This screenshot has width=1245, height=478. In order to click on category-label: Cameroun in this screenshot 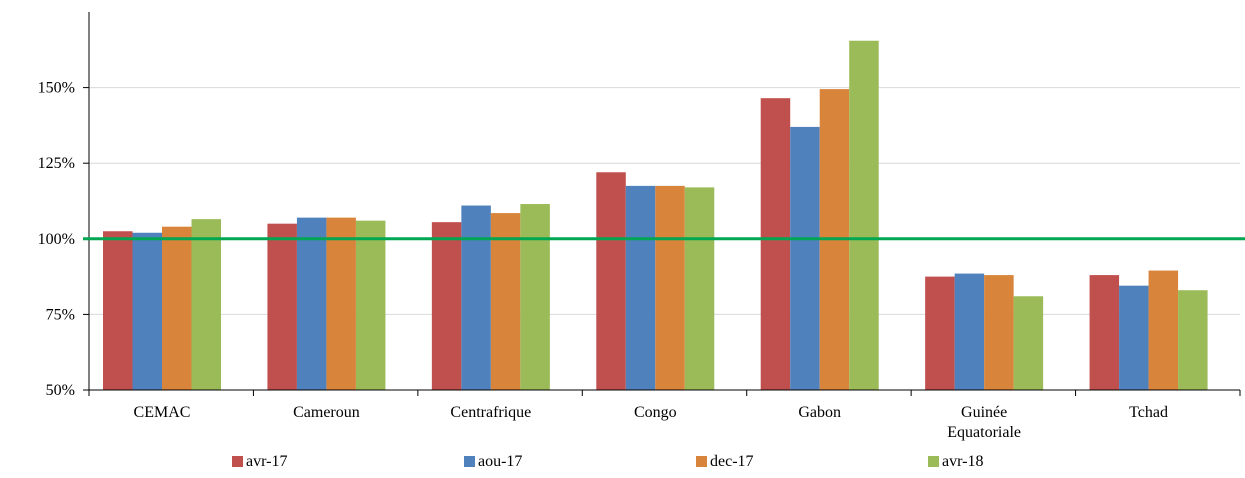, I will do `click(326, 412)`.